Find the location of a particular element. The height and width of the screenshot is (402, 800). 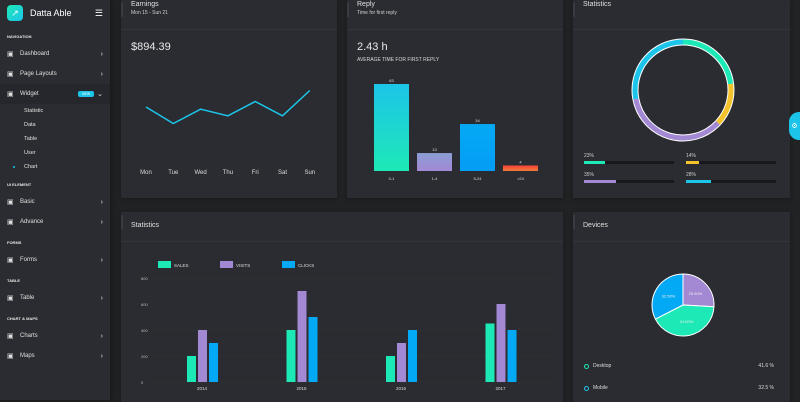

submenu-item-table: Table is located at coordinates (31, 139).